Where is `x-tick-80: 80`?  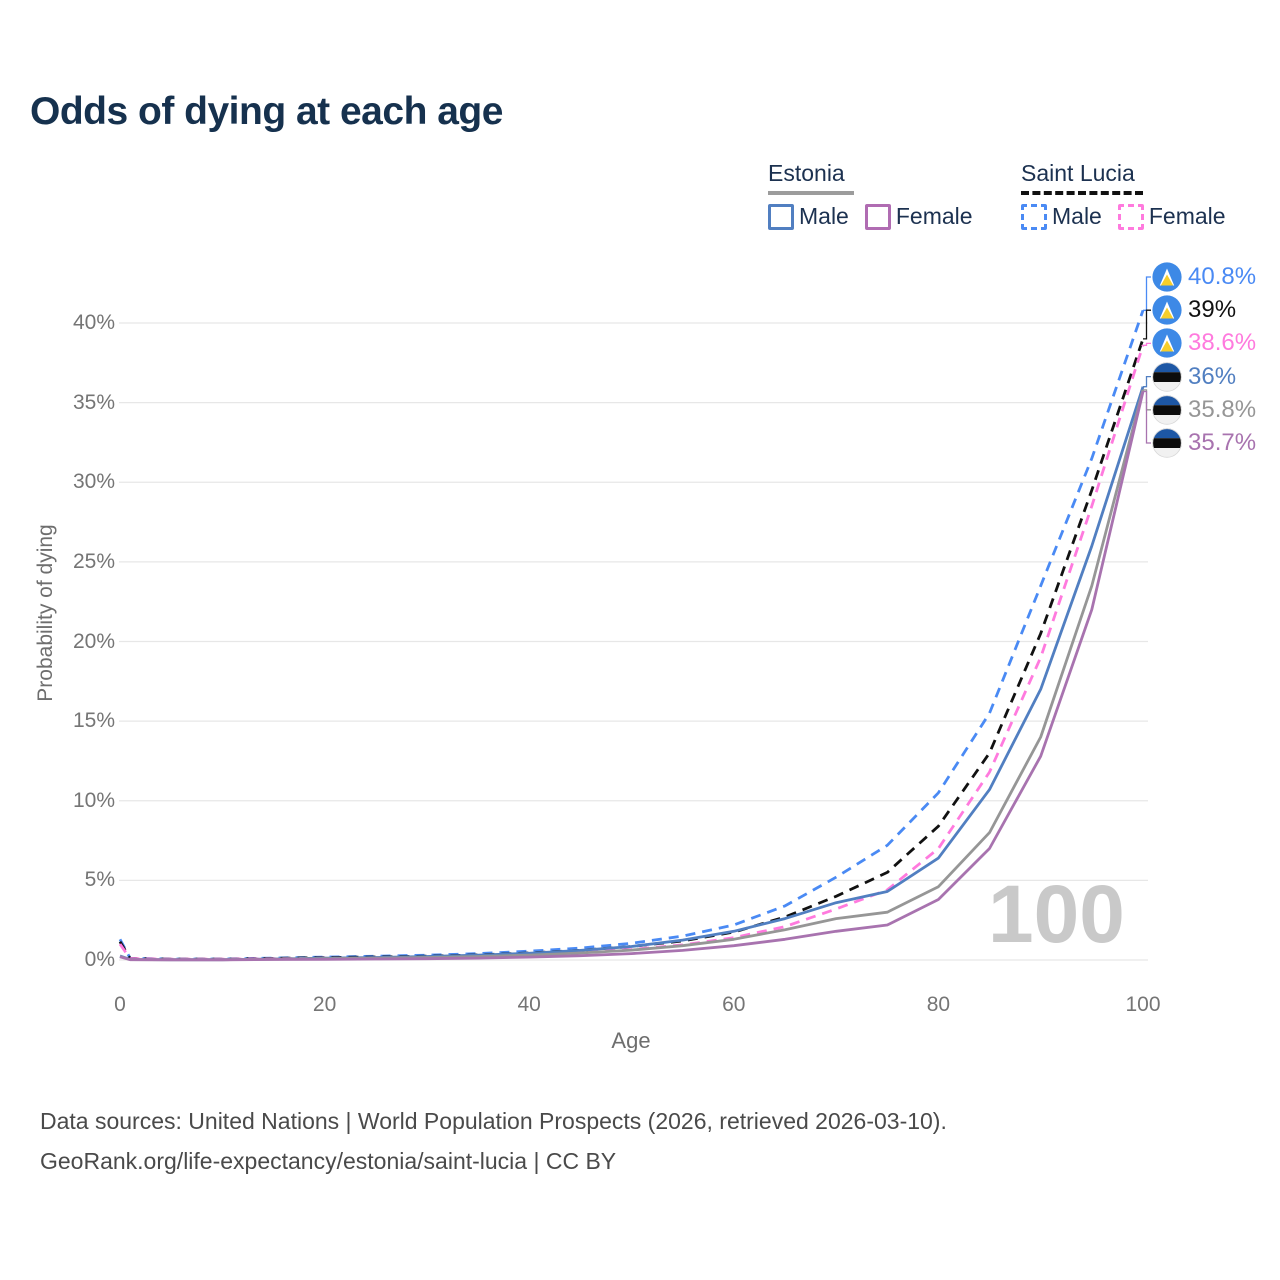
x-tick-80: 80 is located at coordinates (938, 1004).